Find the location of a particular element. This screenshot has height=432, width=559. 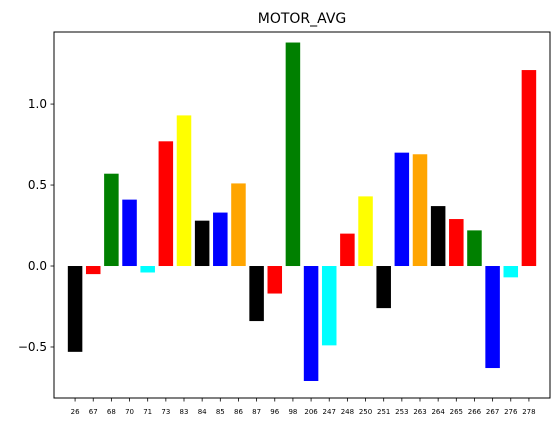

x-tick-label: 276 is located at coordinates (511, 412).